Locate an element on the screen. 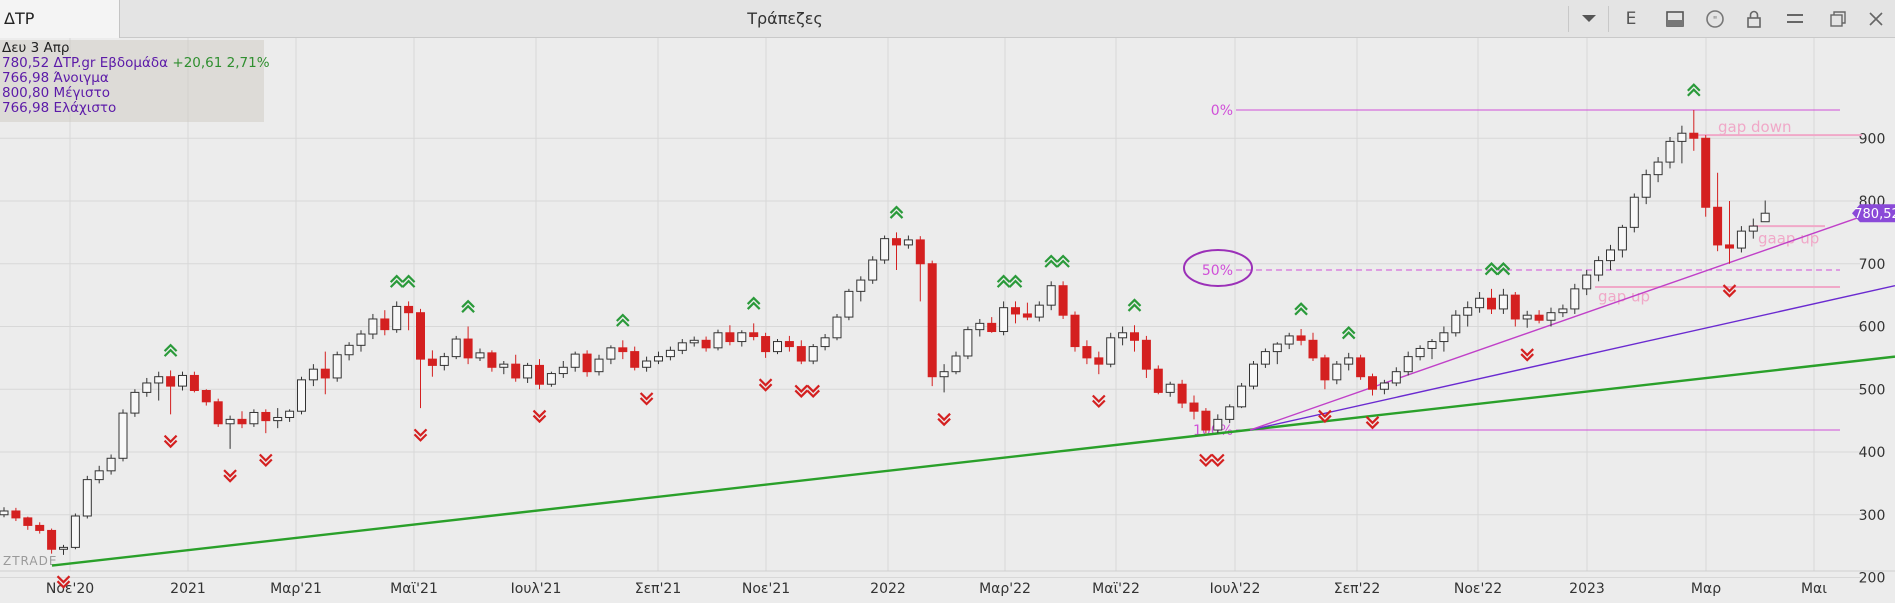  chart-title: Τράπεζες is located at coordinates (785, 18).